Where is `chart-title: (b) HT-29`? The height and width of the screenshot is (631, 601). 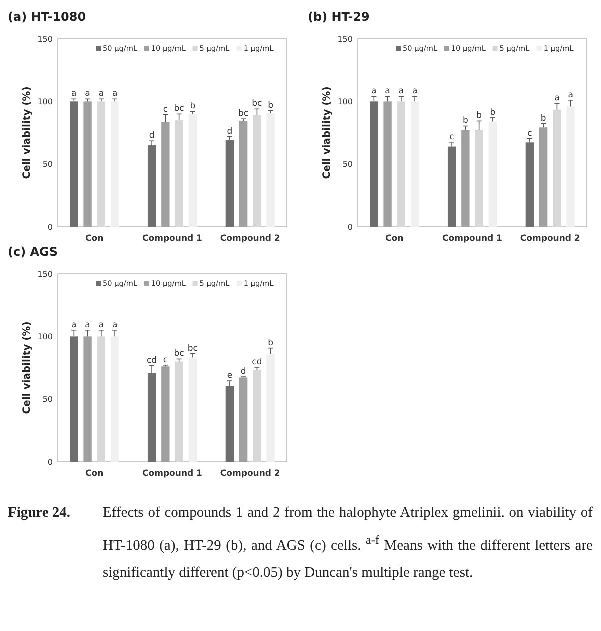
chart-title: (b) HT-29 is located at coordinates (339, 17).